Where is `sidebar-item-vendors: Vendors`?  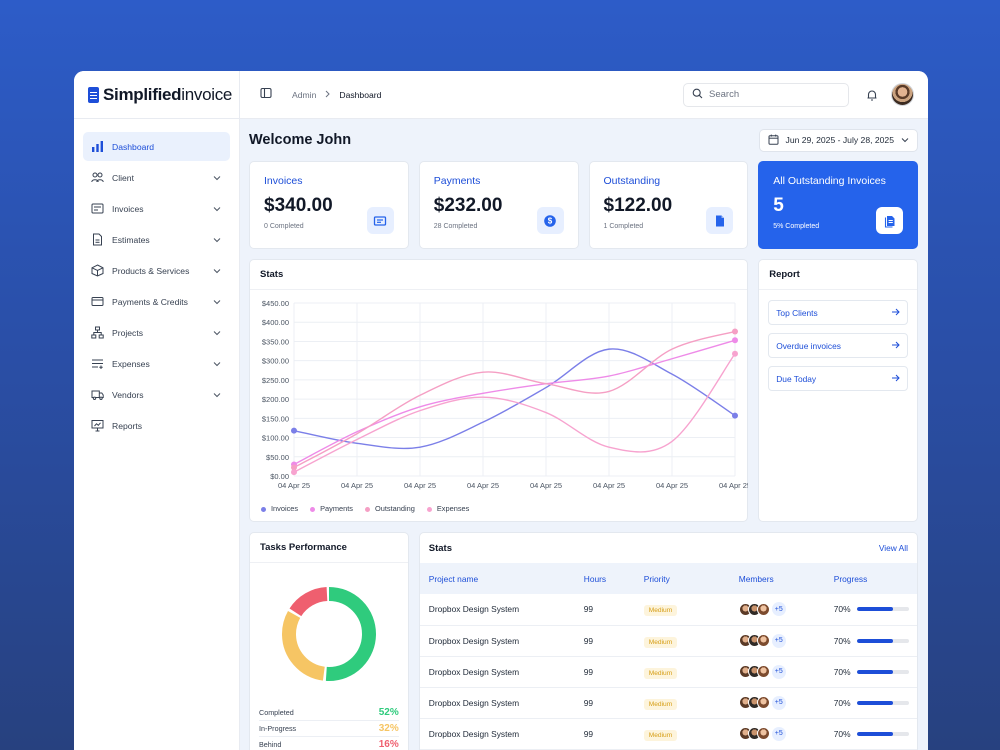 sidebar-item-vendors: Vendors is located at coordinates (156, 394).